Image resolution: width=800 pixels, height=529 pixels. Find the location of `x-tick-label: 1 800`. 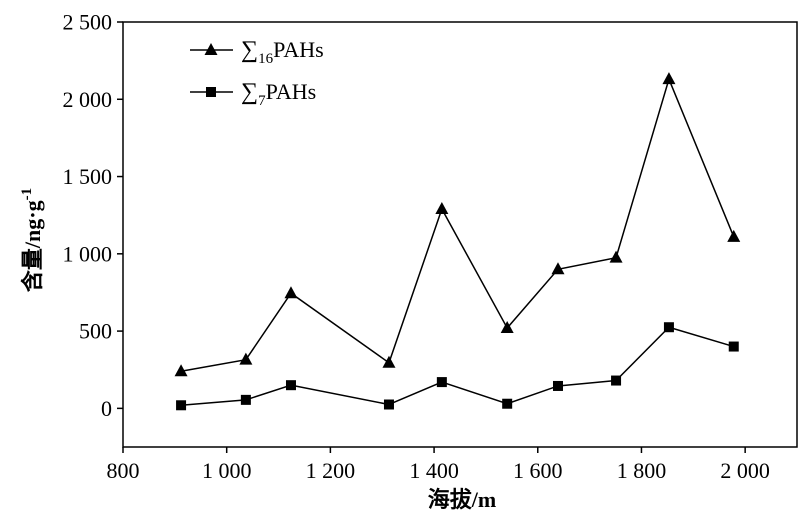

x-tick-label: 1 800 is located at coordinates (642, 470).